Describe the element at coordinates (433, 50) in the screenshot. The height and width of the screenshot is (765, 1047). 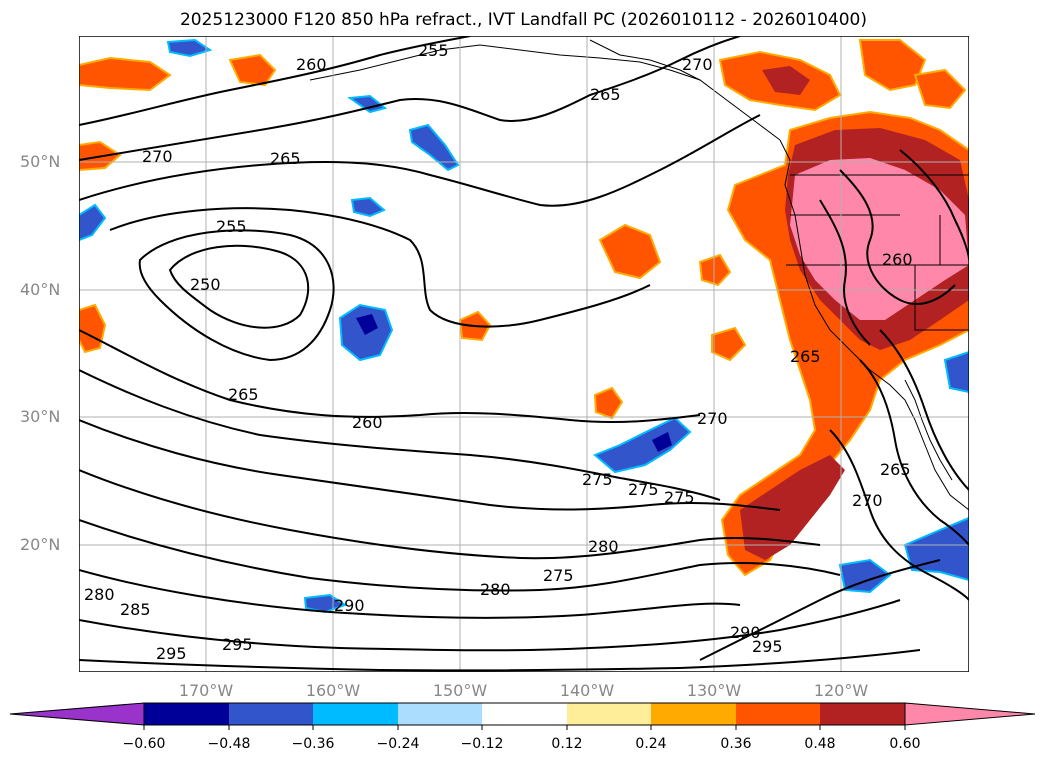
I see `contour-label: 255` at that location.